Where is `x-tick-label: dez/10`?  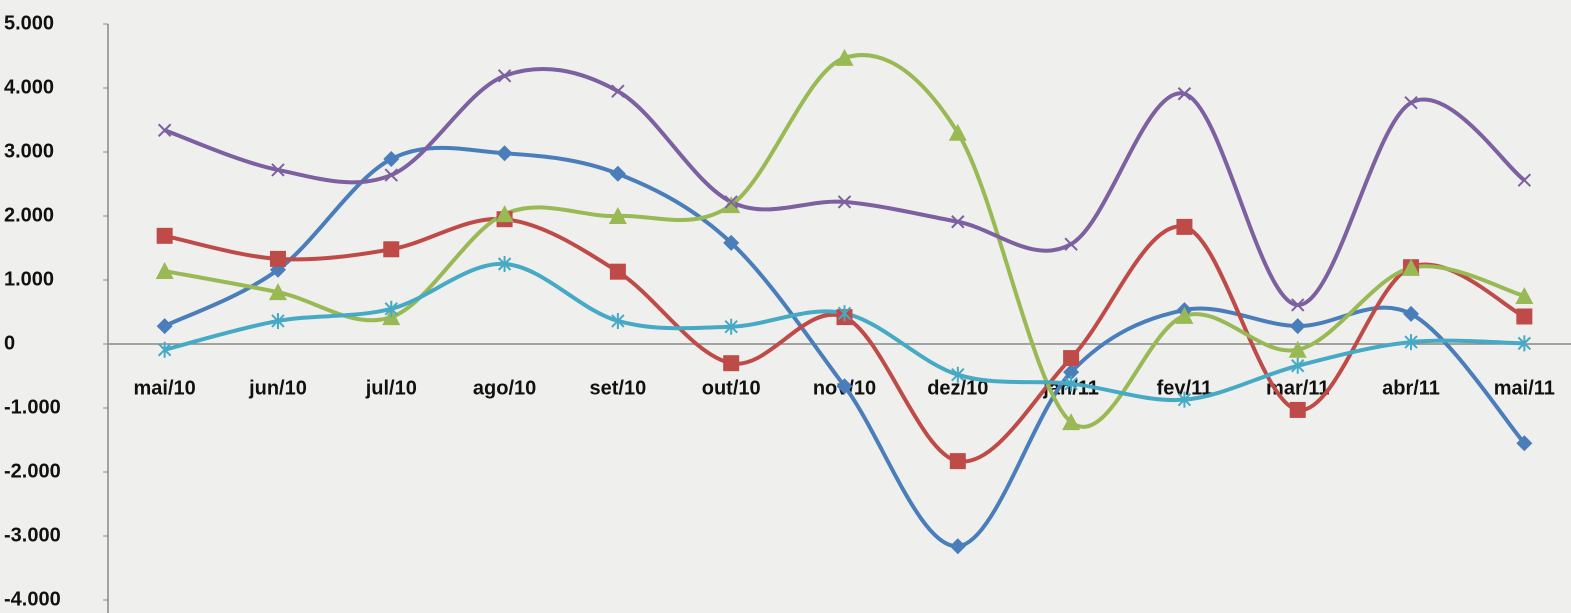 x-tick-label: dez/10 is located at coordinates (957, 388).